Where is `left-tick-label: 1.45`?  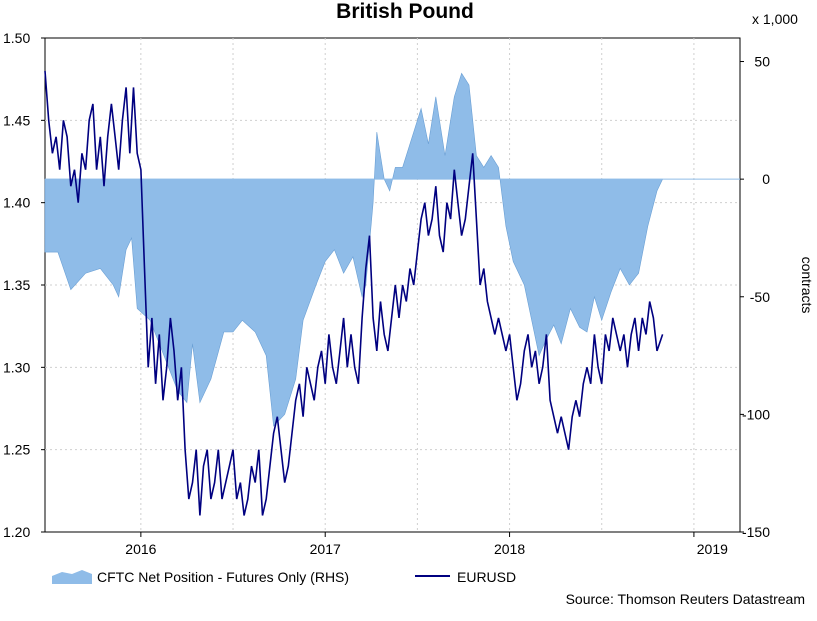 left-tick-label: 1.45 is located at coordinates (16, 120).